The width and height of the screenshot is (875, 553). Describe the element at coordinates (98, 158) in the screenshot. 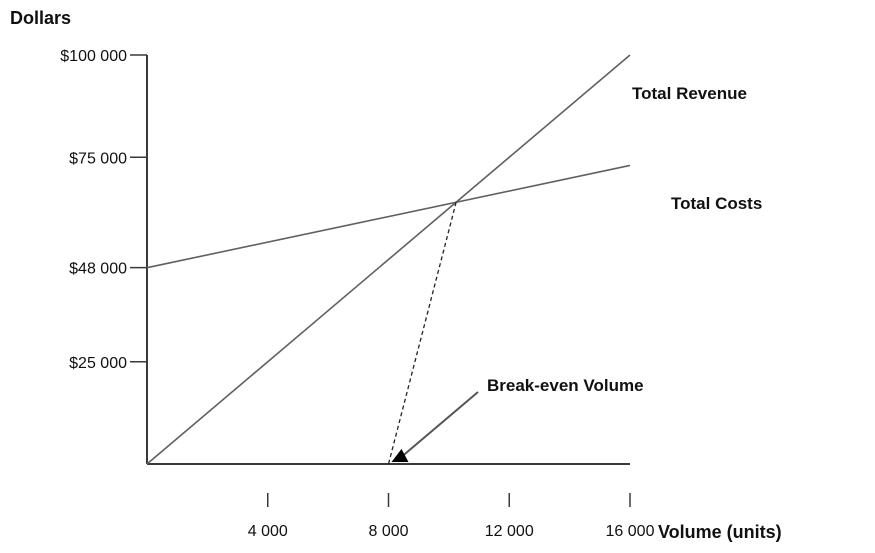

I see `y-tick-label: $75 000` at that location.